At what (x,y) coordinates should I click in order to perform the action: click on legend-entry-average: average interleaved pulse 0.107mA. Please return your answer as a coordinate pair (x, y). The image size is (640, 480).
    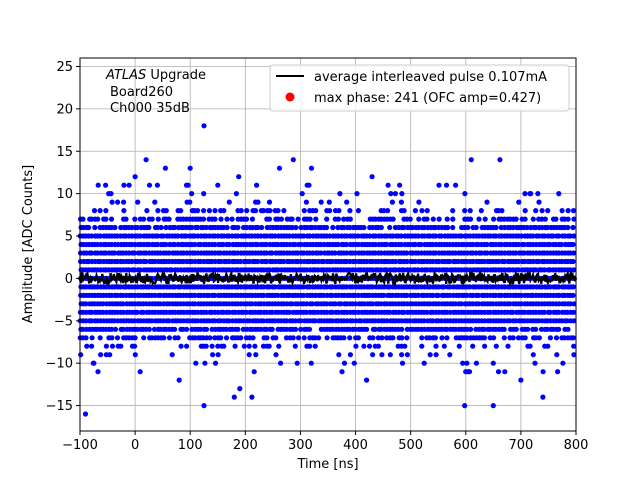
    Looking at the image, I should click on (430, 77).